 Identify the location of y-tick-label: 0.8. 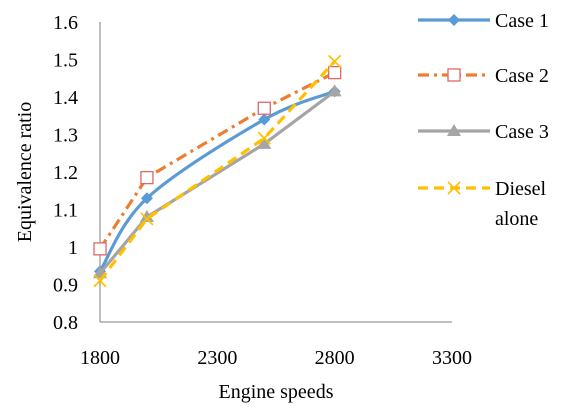
(65, 323).